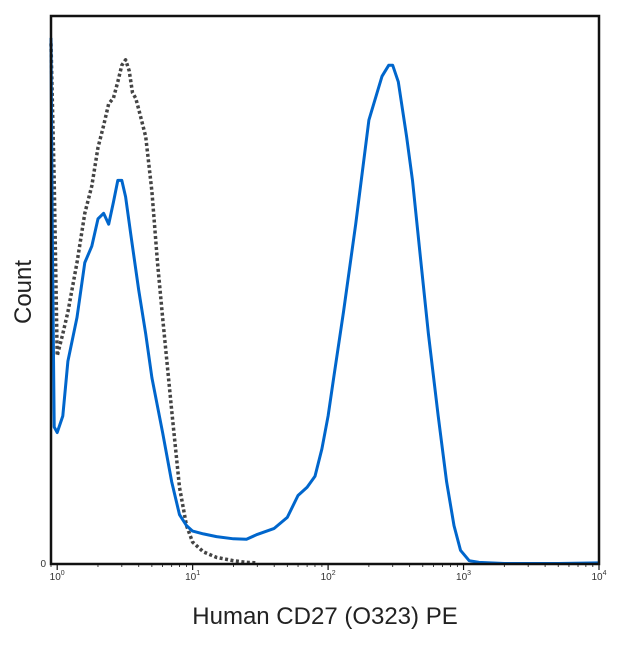 The image size is (640, 648). I want to click on x-tick-label: 10⁰, so click(57, 576).